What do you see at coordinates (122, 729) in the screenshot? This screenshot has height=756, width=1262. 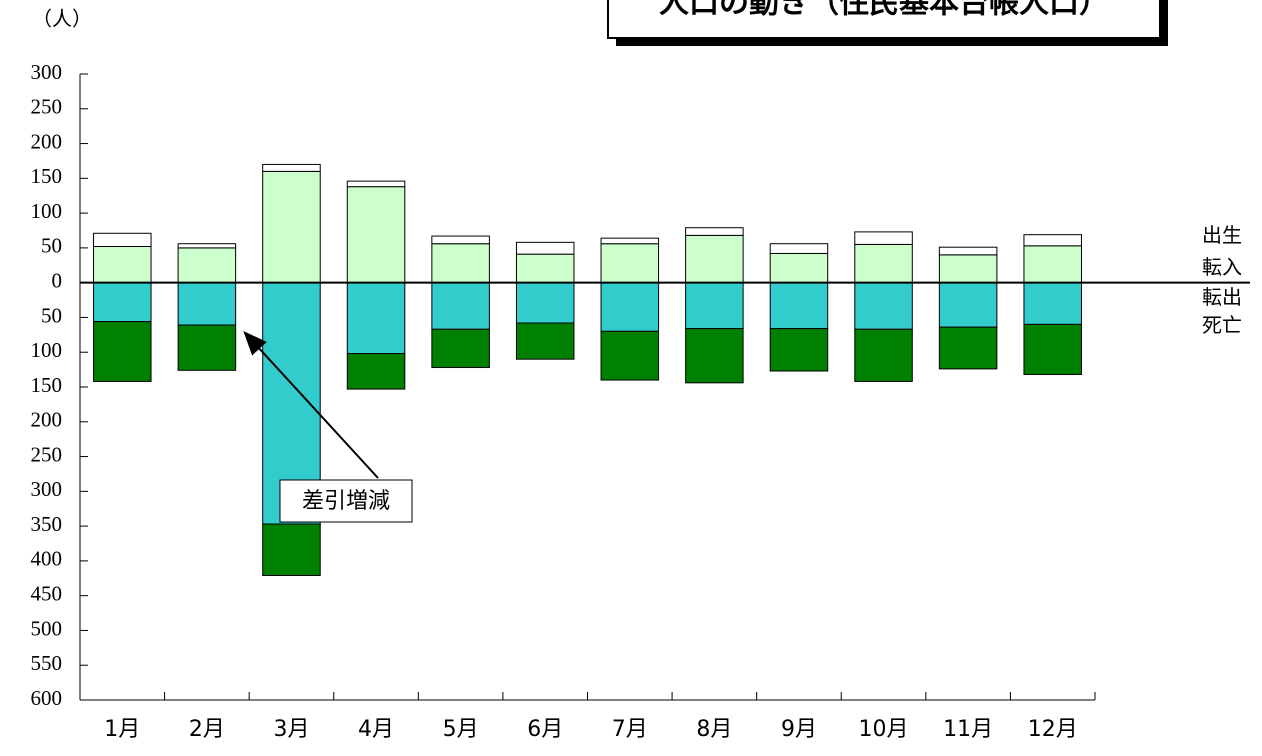 I see `x-tick-label: 1月` at bounding box center [122, 729].